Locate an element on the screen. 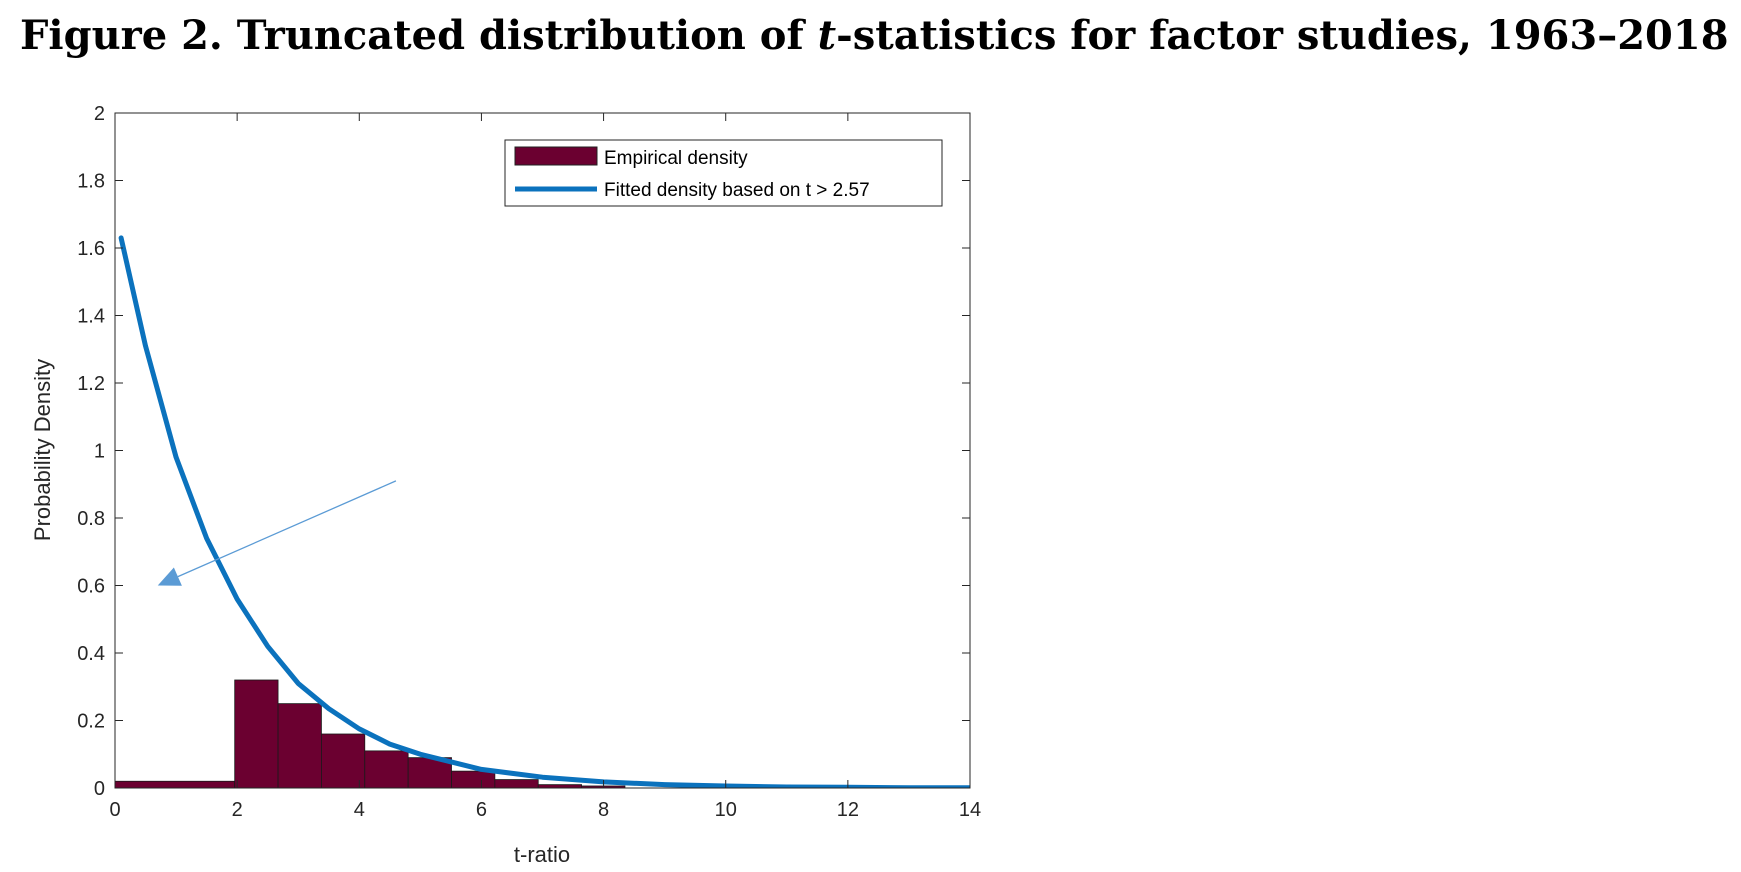 This screenshot has width=1741, height=872. x-tick-label: 8 is located at coordinates (603, 810).